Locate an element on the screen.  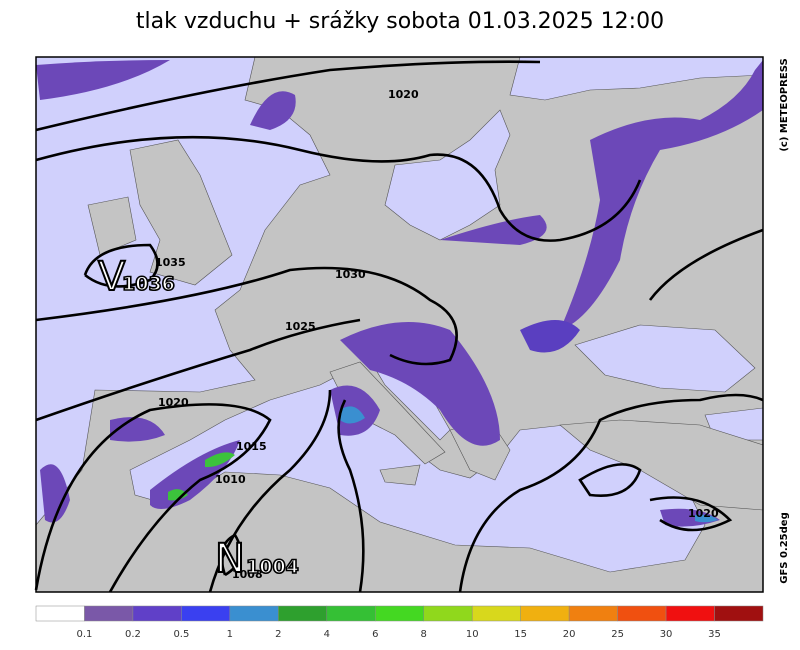
legend-label: 6 is located at coordinates (375, 634).